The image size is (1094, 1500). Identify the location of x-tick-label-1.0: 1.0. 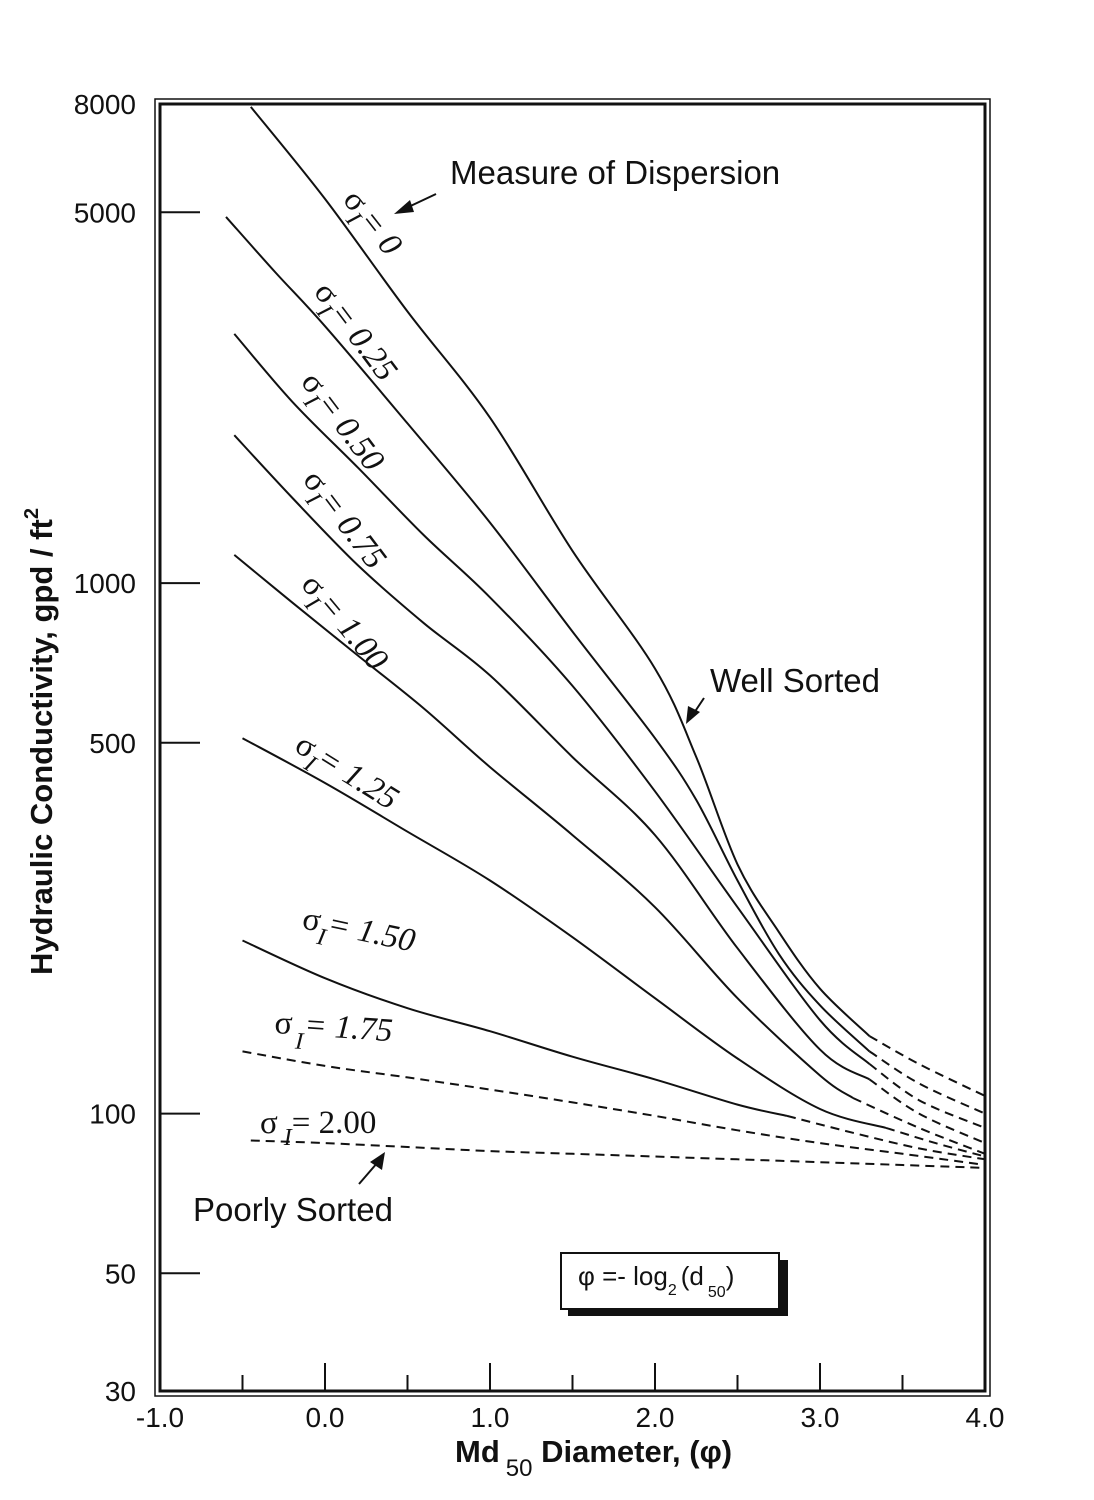
(490, 1417).